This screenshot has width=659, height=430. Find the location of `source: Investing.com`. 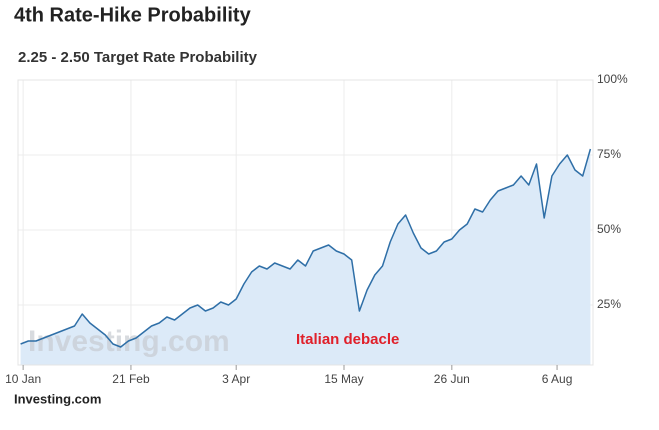

source: Investing.com is located at coordinates (57, 398).